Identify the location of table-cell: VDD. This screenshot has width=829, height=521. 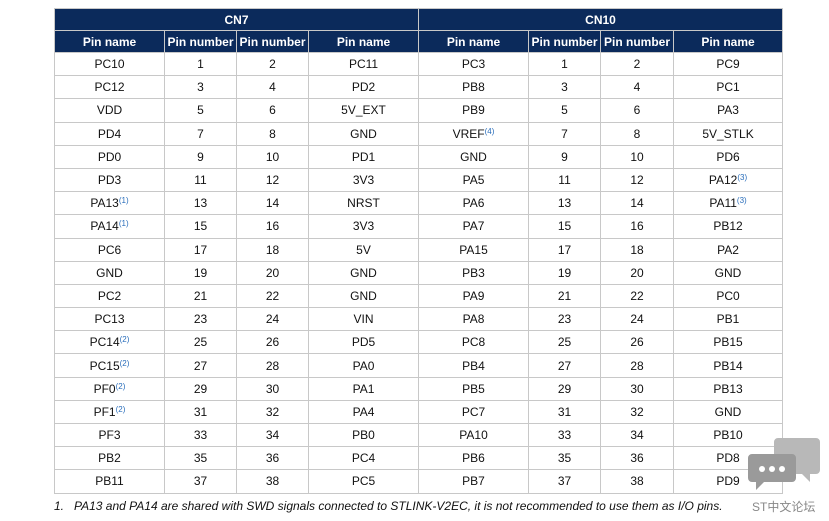
(109, 110).